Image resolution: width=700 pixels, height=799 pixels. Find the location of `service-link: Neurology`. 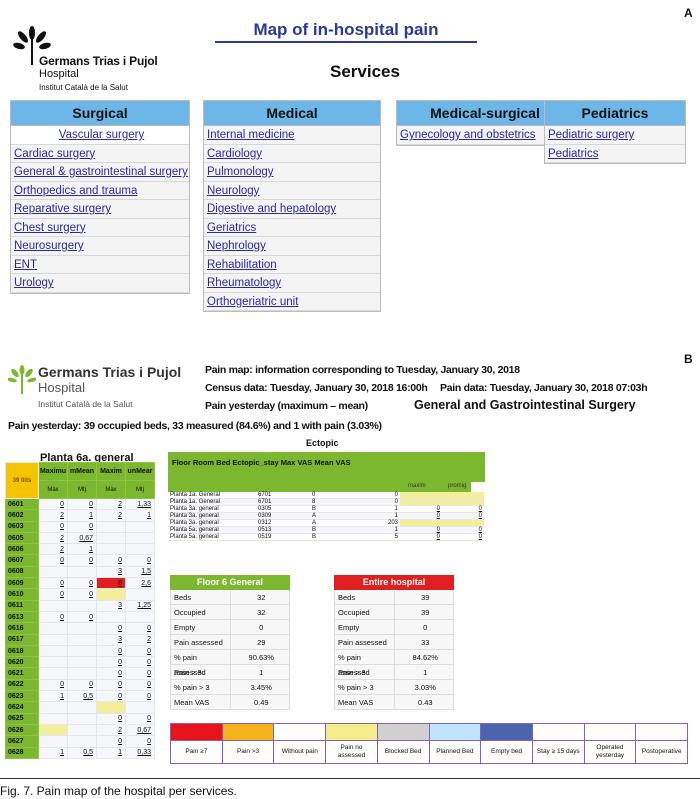

service-link: Neurology is located at coordinates (292, 190).